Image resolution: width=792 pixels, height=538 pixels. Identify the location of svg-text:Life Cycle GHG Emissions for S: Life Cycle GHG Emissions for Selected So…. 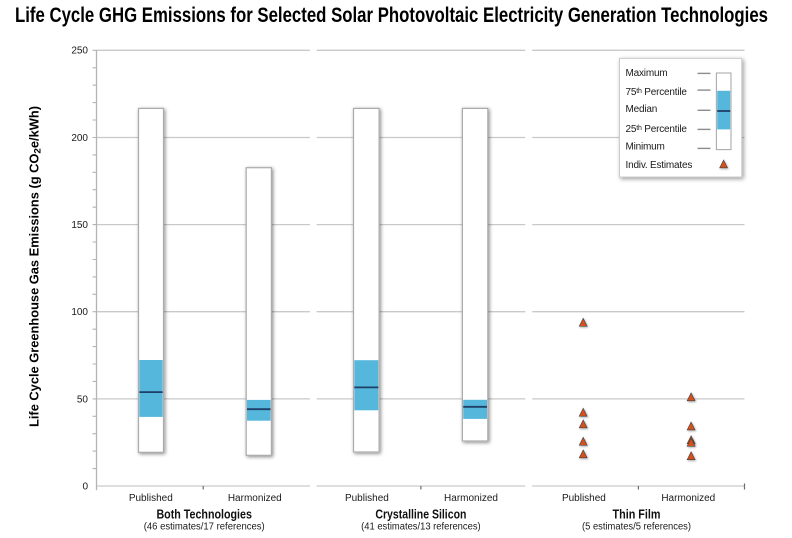
(391, 15).